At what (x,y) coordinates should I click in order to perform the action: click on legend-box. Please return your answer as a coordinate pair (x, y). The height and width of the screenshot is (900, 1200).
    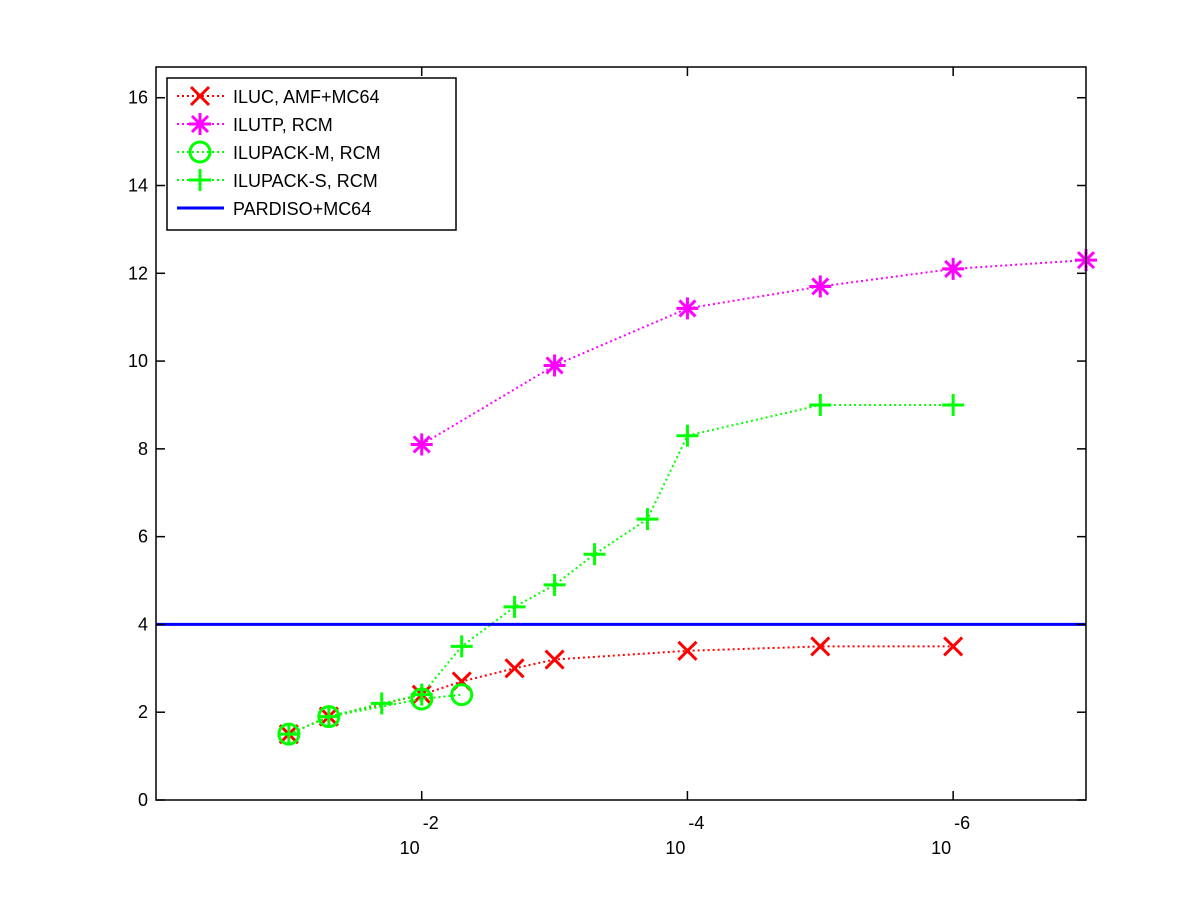
    Looking at the image, I should click on (311, 154).